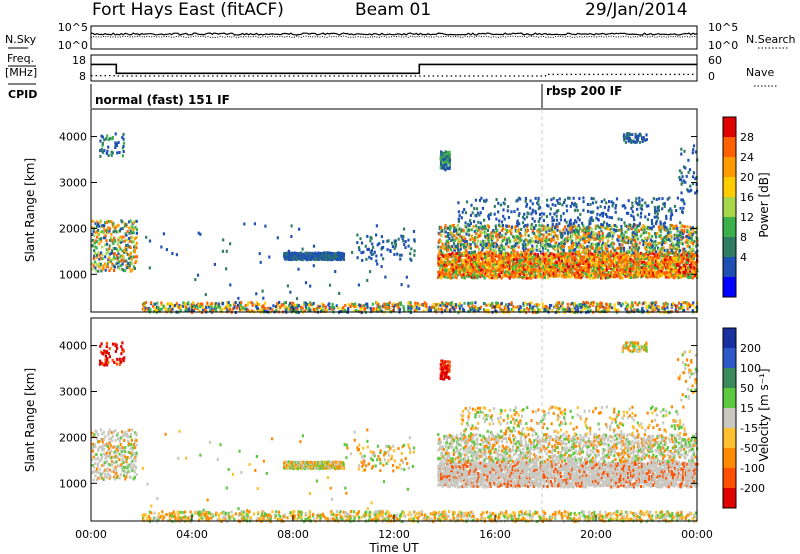  Describe the element at coordinates (30, 210) in the screenshot. I see `power-ylabel: Slant Range [km]` at that location.